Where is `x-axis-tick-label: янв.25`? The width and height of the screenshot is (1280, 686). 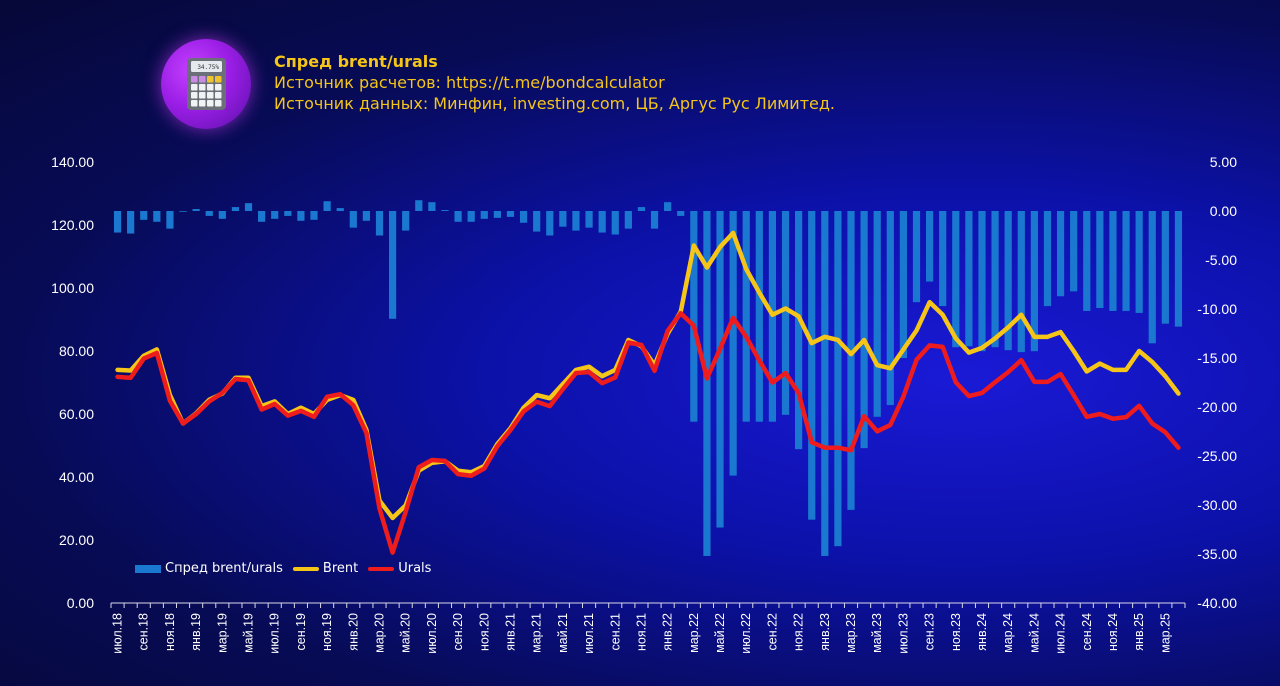
x-axis-tick-label: янв.25 is located at coordinates (1139, 632).